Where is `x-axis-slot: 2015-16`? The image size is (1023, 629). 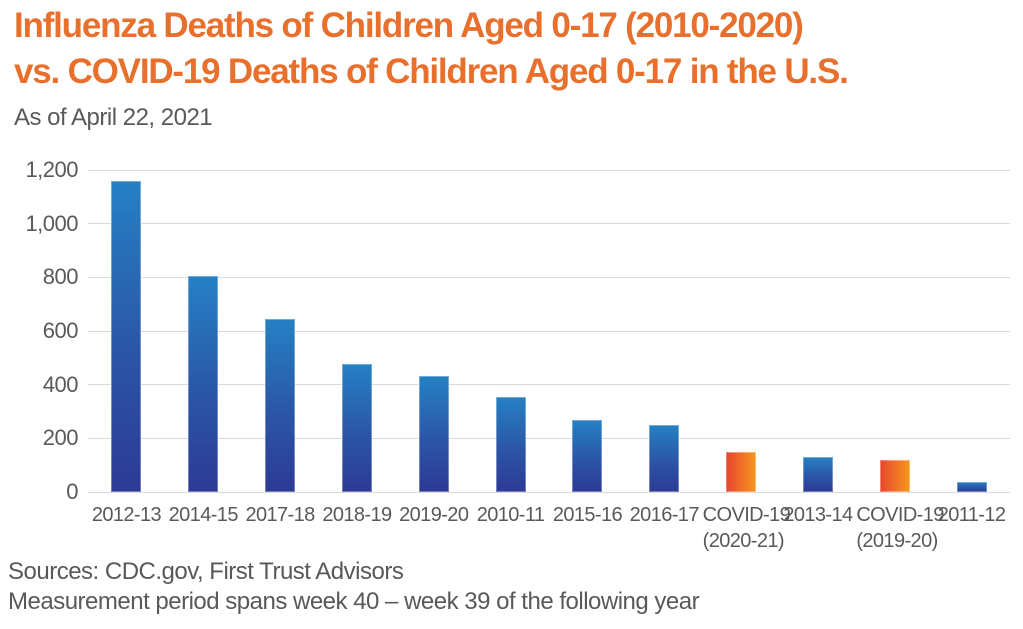 x-axis-slot: 2015-16 is located at coordinates (587, 515).